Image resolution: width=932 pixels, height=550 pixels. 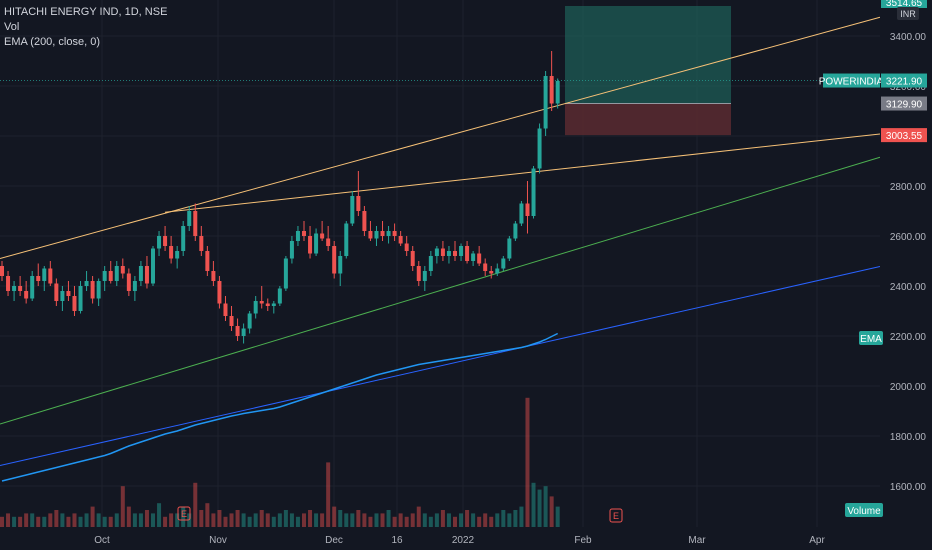 What do you see at coordinates (52, 42) in the screenshot?
I see `ema-label: EMA (200, close, 0)` at bounding box center [52, 42].